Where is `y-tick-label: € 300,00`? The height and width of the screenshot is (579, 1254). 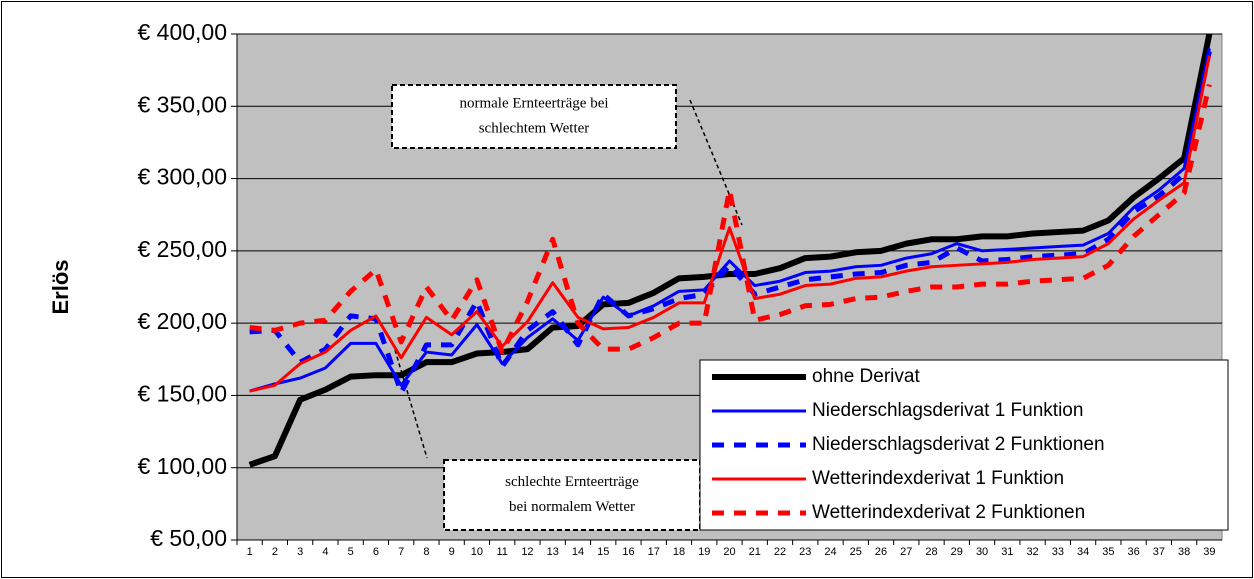
y-tick-label: € 300,00 is located at coordinates (182, 177).